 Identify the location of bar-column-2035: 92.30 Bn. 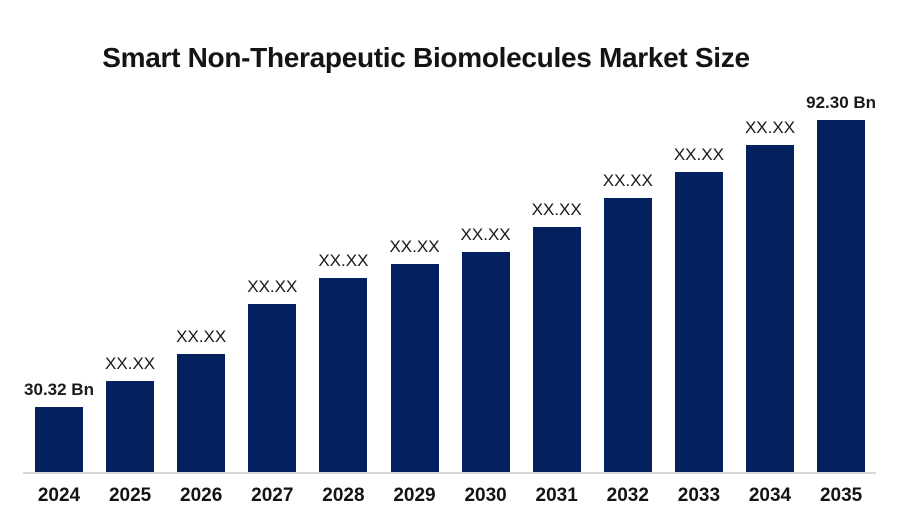
(841, 283).